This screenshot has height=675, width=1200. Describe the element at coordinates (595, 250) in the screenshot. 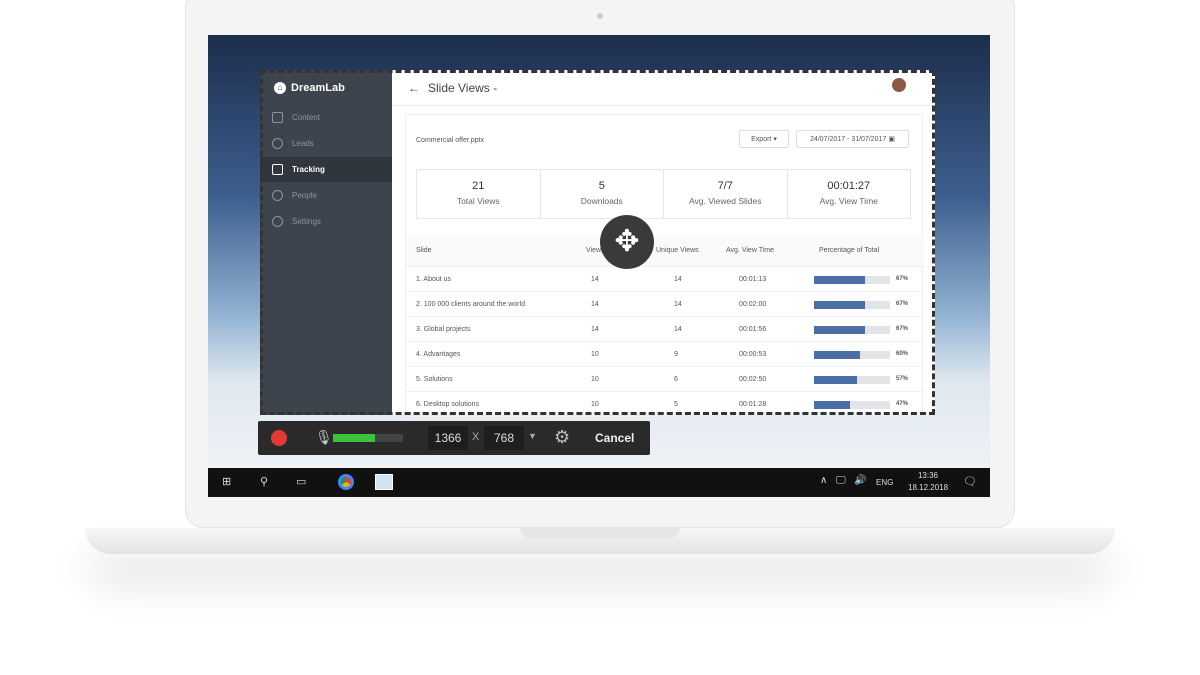

I see `column-views: Views` at that location.